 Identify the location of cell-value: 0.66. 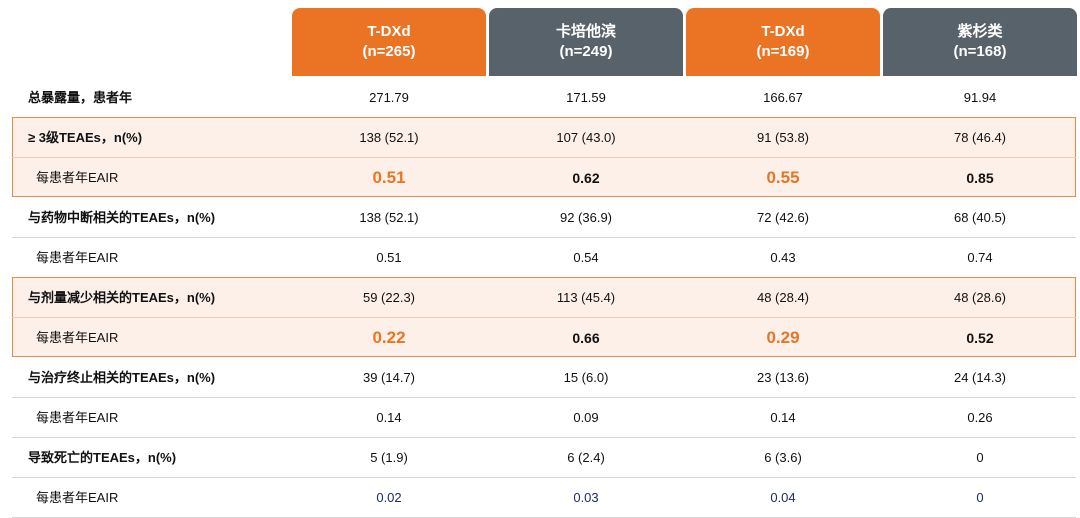
(586, 338).